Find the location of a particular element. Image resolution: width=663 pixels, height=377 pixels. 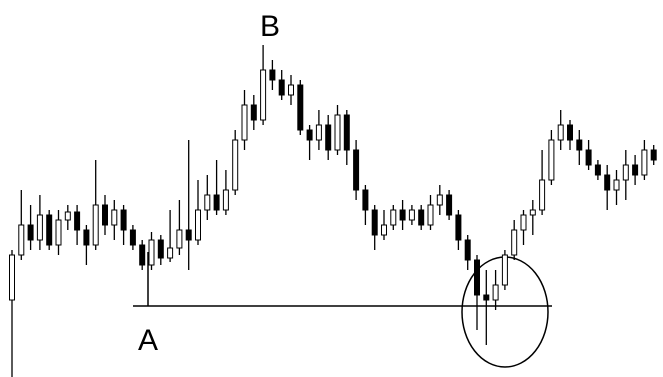

annotation: A is located at coordinates (148, 340).